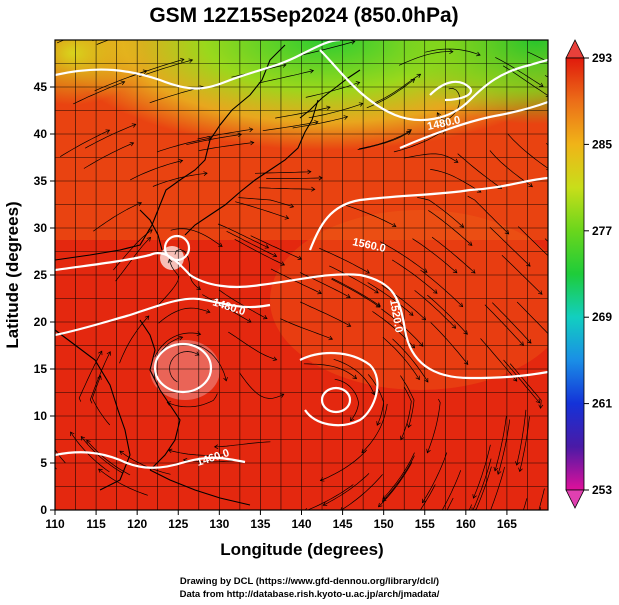  What do you see at coordinates (602, 58) in the screenshot?
I see `colorbar-tick-label: 293` at bounding box center [602, 58].